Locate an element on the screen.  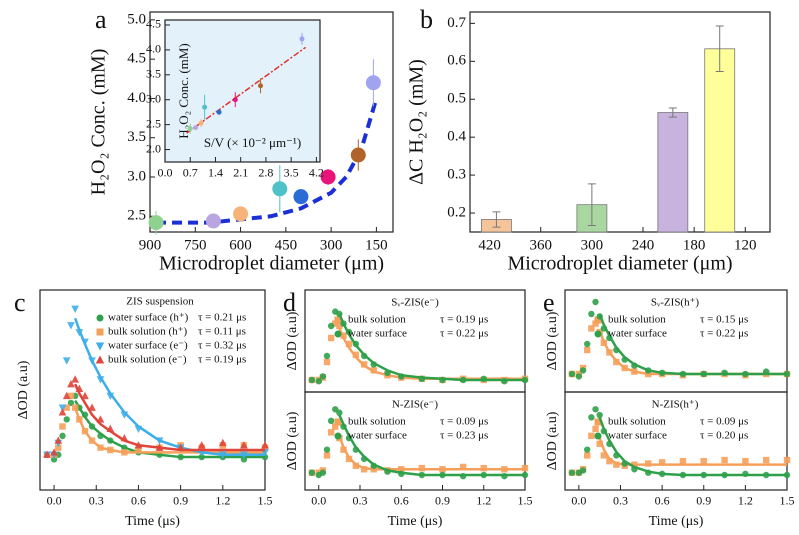
inset-frame is located at coordinates (242, 91).